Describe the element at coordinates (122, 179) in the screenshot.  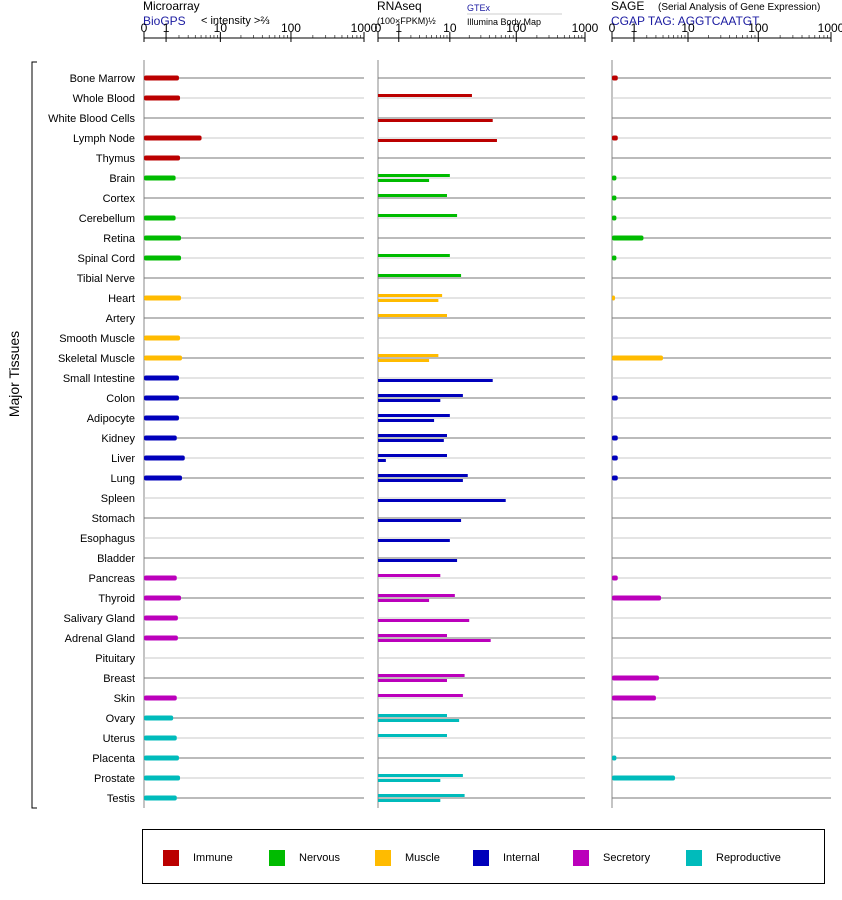
I see `tissue-label: Brain` at that location.